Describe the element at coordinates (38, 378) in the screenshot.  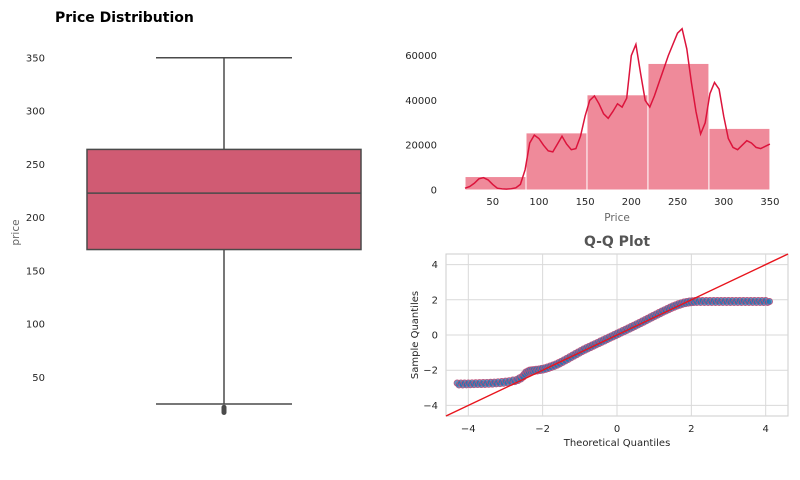
I see `box-plot-y-tick-label: 50` at that location.